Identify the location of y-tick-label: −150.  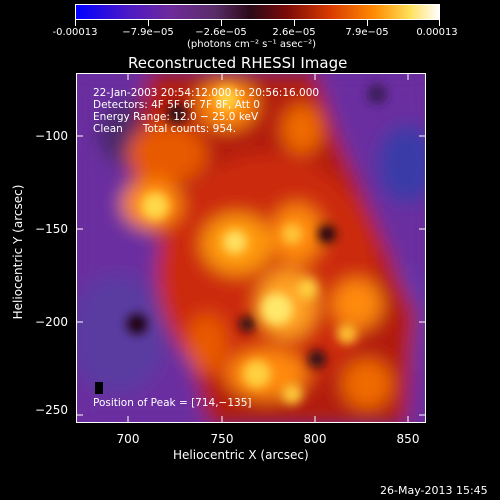
(51, 229).